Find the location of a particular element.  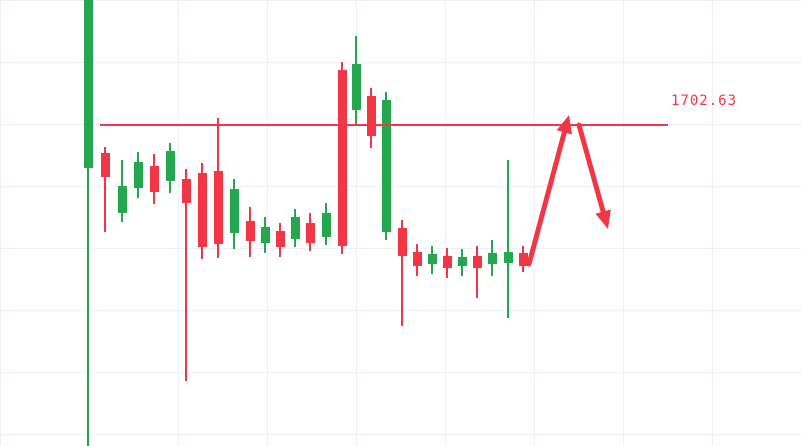

price-level-label: 1702.63 is located at coordinates (704, 101).